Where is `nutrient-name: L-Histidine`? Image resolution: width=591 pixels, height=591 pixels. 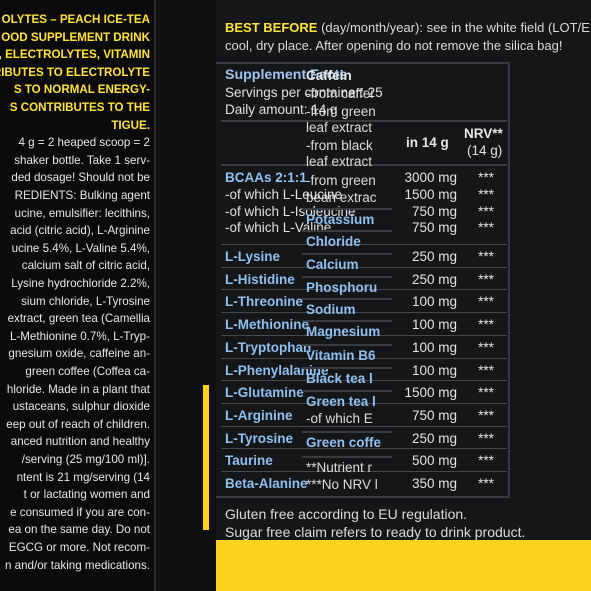 nutrient-name: L-Histidine is located at coordinates (260, 279).